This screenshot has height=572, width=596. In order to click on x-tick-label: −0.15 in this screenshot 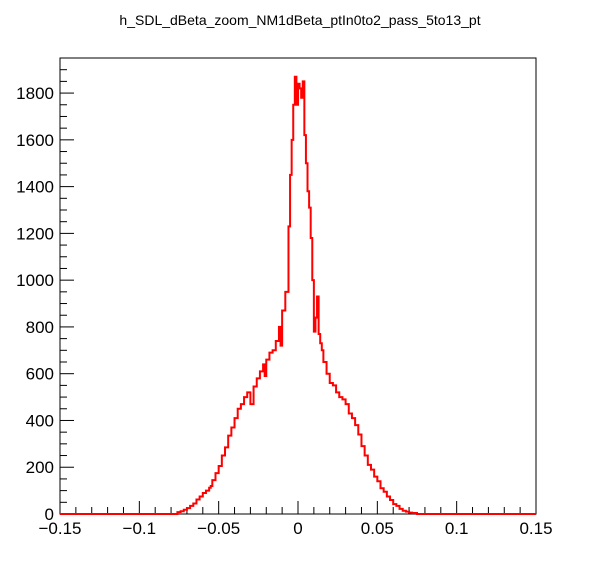, I will do `click(59, 528)`.